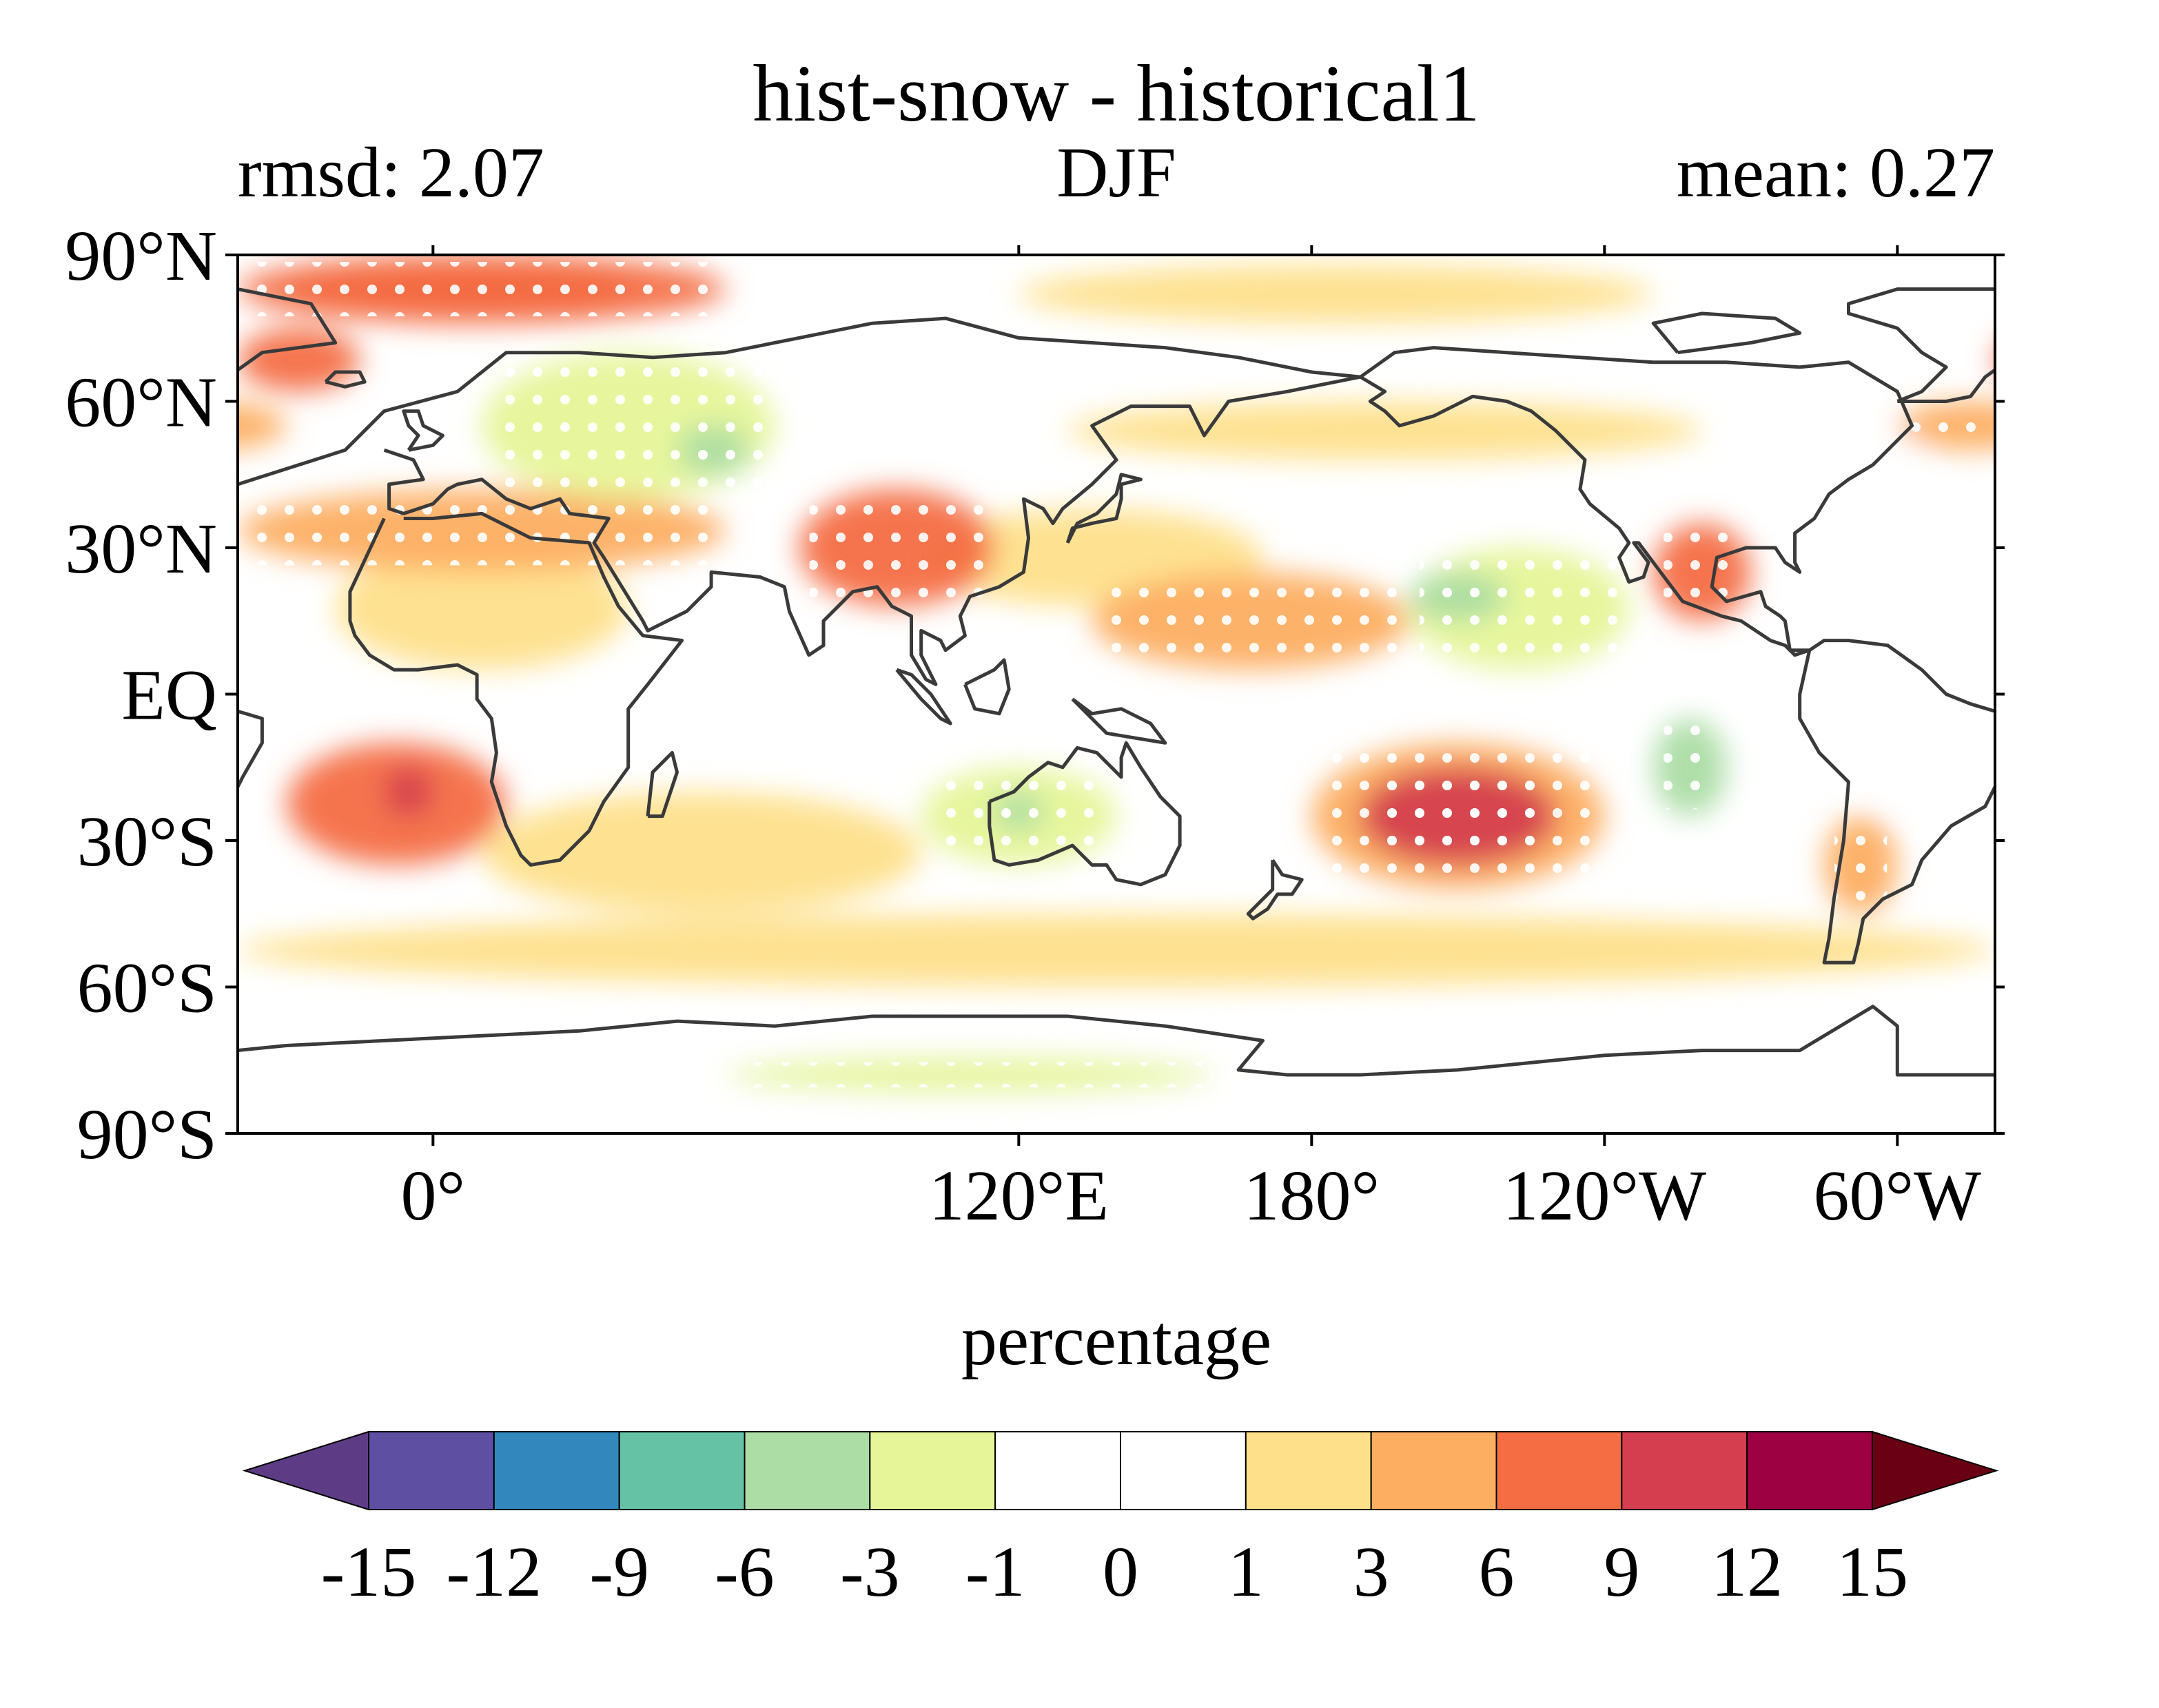 This screenshot has height=1708, width=2159. Describe the element at coordinates (141, 548) in the screenshot. I see `lat-label: 30°N` at that location.